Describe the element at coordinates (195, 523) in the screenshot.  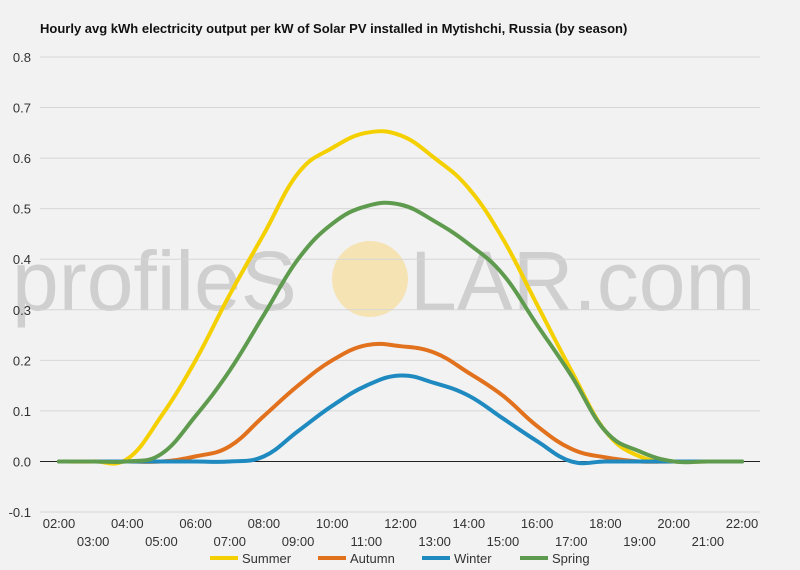
I see `x-tick-label: 06:00` at that location.